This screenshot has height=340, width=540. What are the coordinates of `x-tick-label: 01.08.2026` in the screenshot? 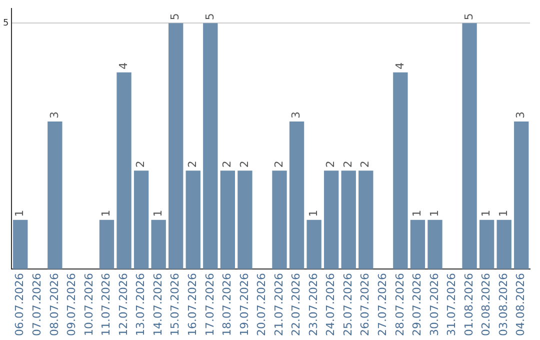 It's located at (469, 304).